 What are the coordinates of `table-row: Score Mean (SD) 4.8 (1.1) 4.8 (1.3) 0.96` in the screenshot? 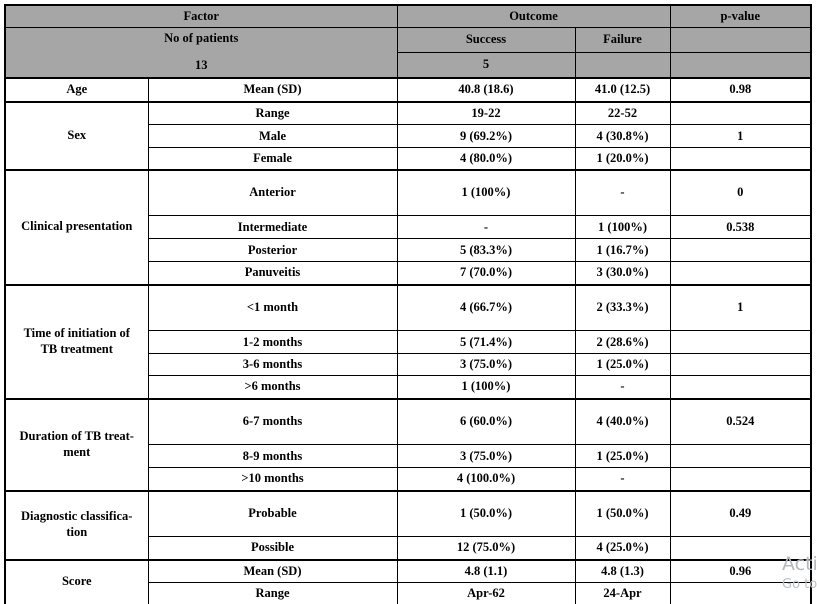 It's located at (408, 581).